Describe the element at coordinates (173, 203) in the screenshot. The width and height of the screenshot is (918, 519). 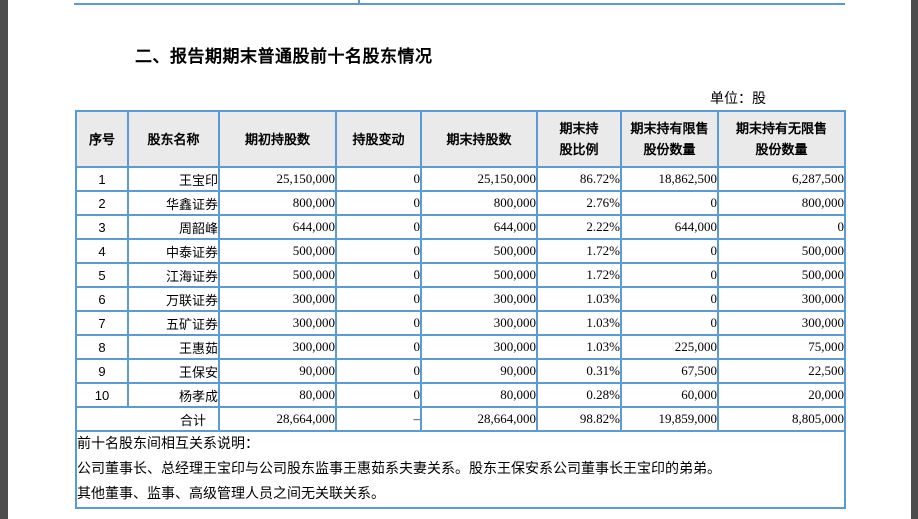
I see `cell-shareholder-name: 华鑫证券` at that location.